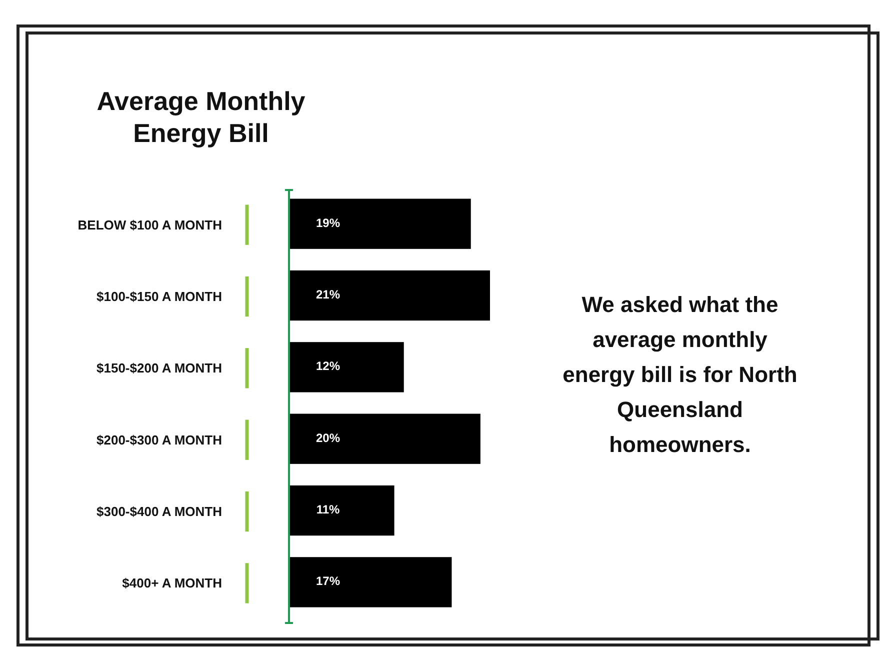  I want to click on y-tick-label: $150-$200 A MONTH, so click(159, 368).